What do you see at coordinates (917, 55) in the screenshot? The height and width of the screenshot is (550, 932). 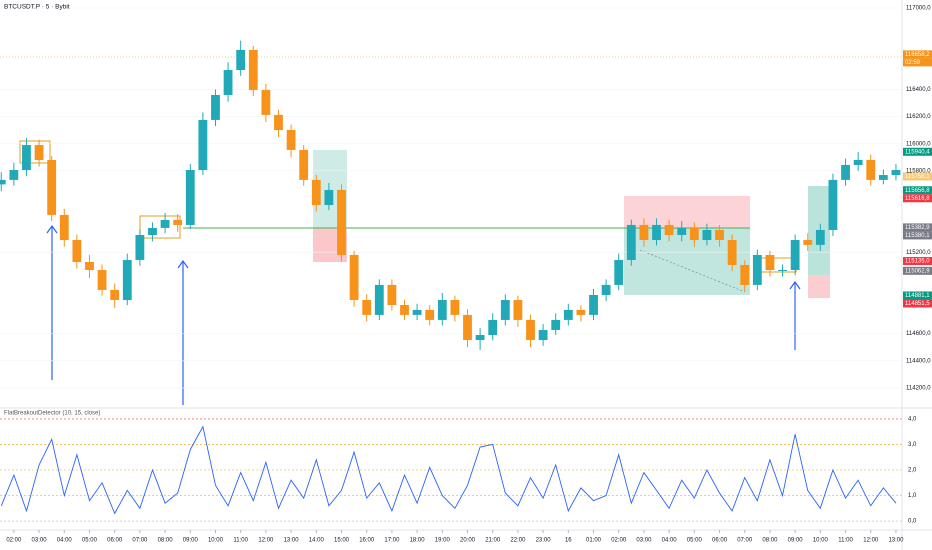 I see `price-tag-label: 116658,2` at bounding box center [917, 55].